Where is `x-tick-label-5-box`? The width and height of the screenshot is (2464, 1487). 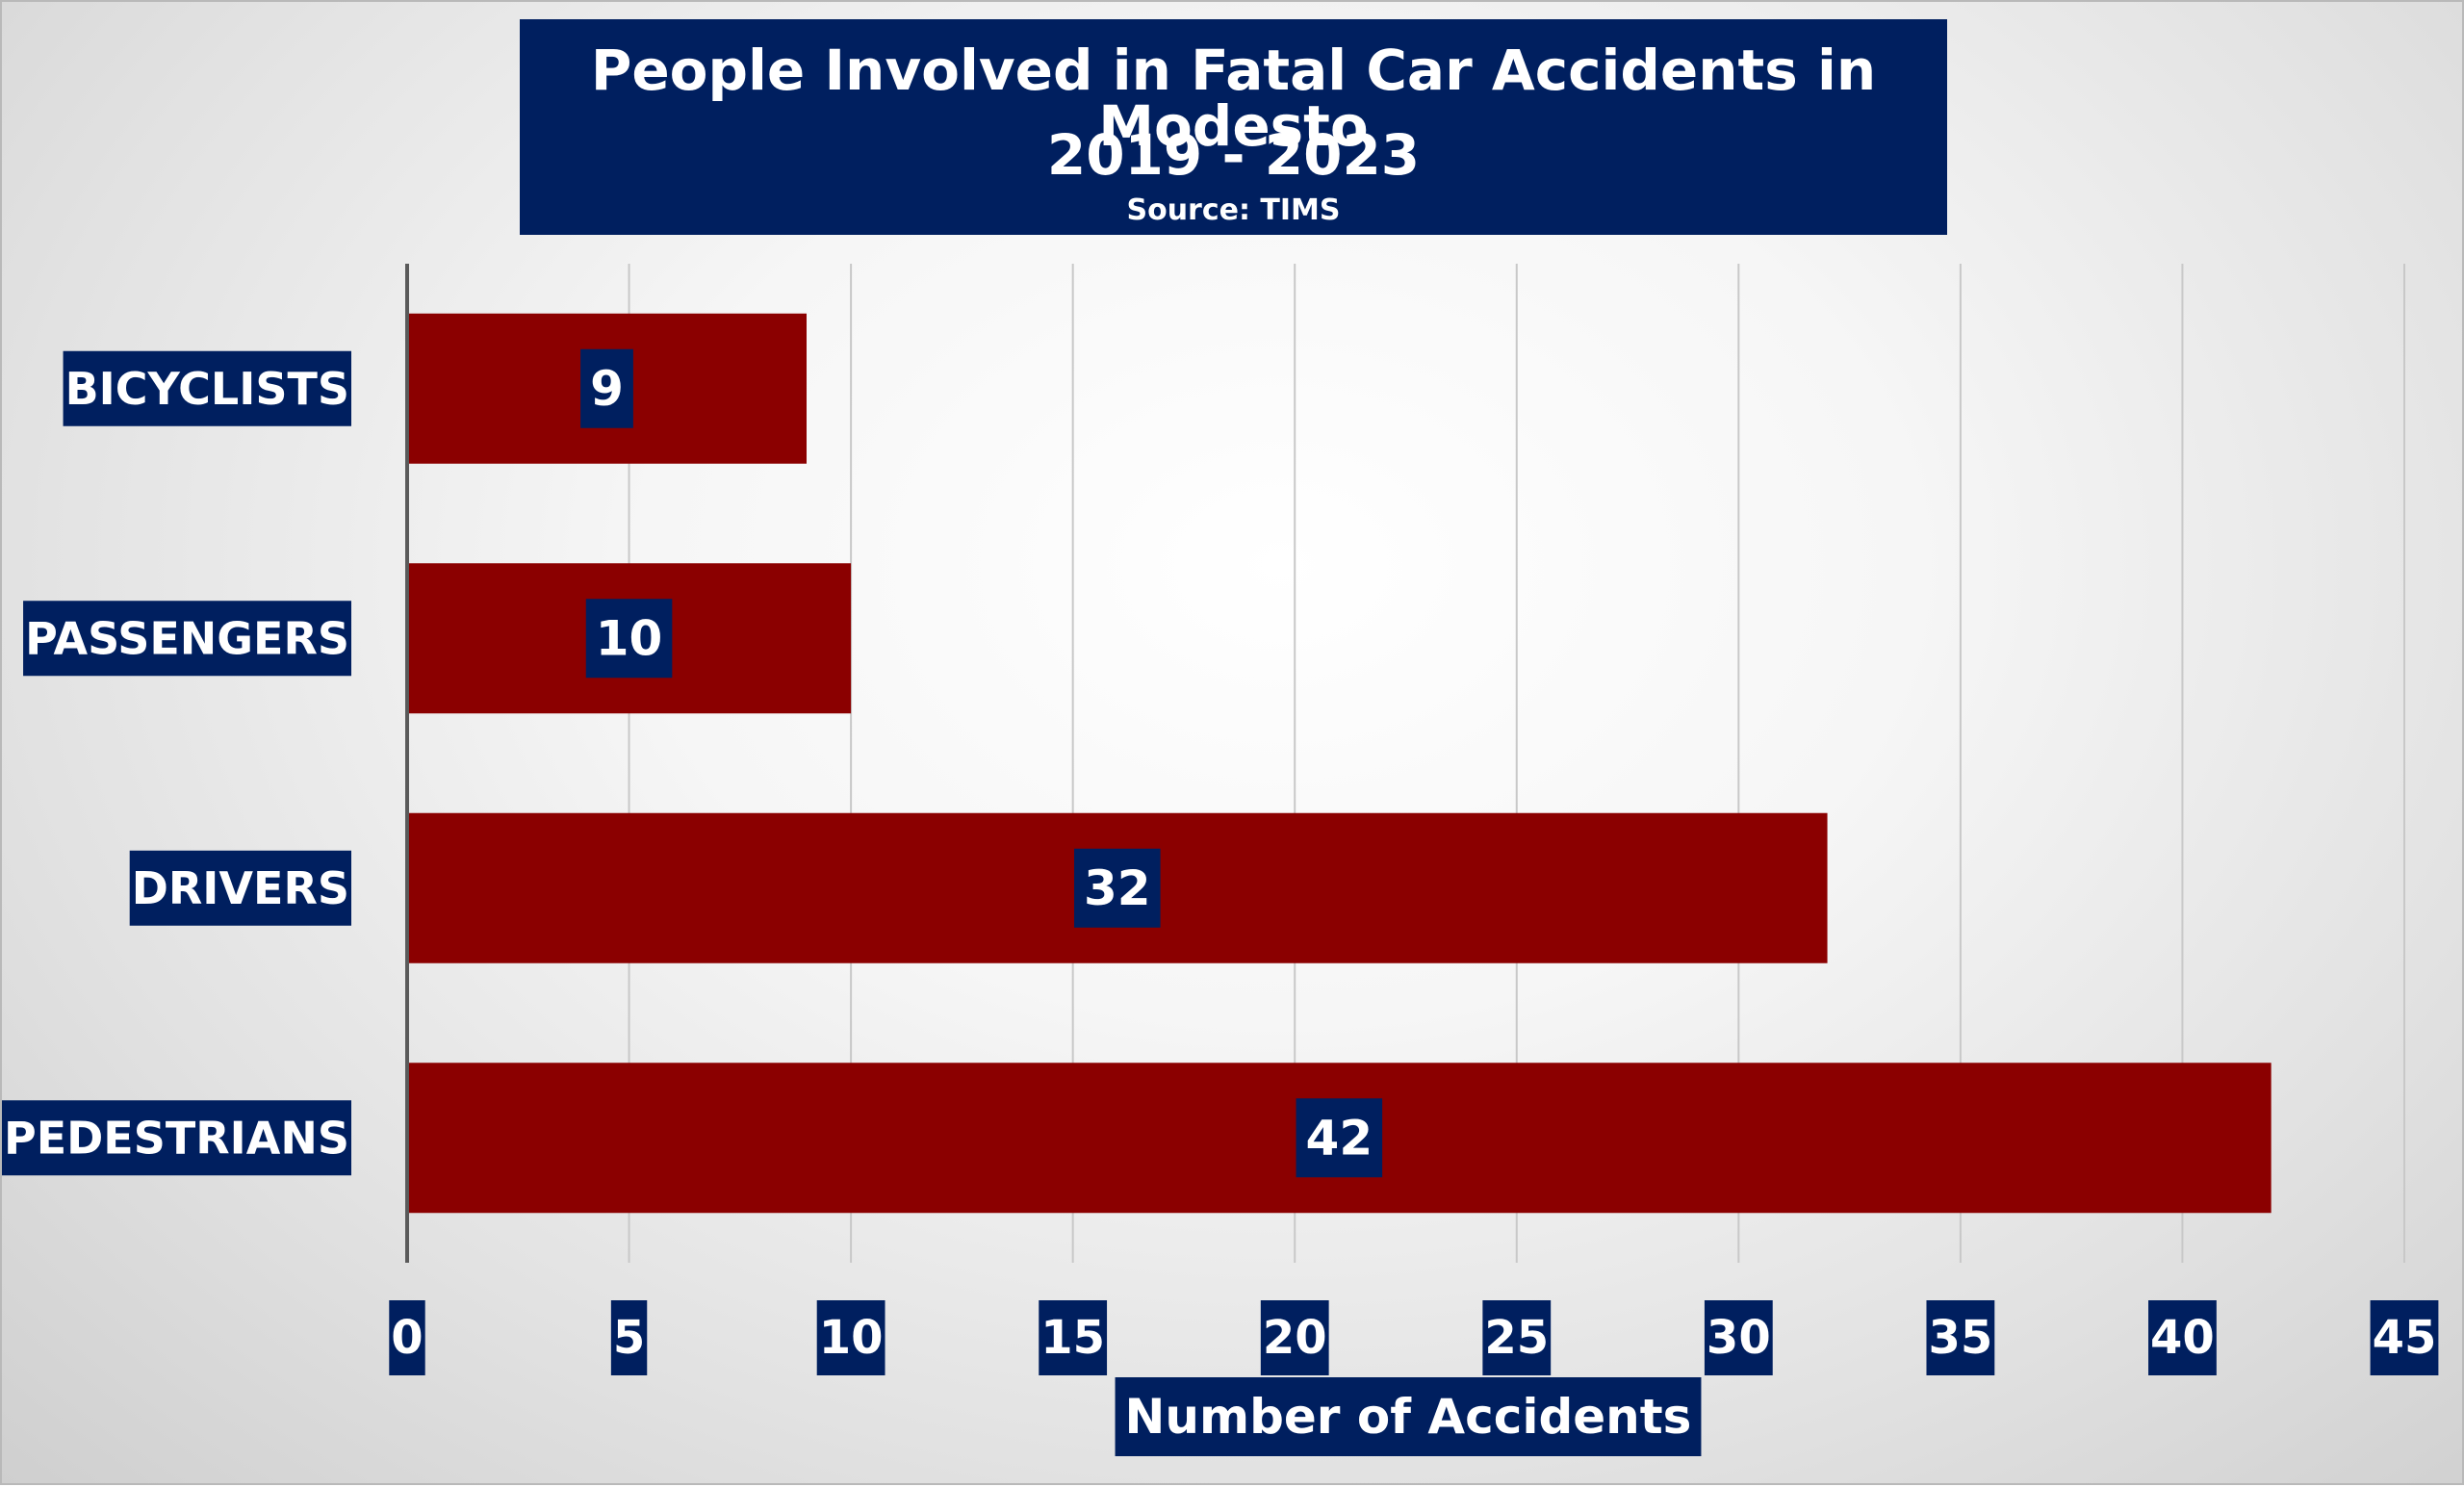
x-tick-label-5-box is located at coordinates (629, 1337).